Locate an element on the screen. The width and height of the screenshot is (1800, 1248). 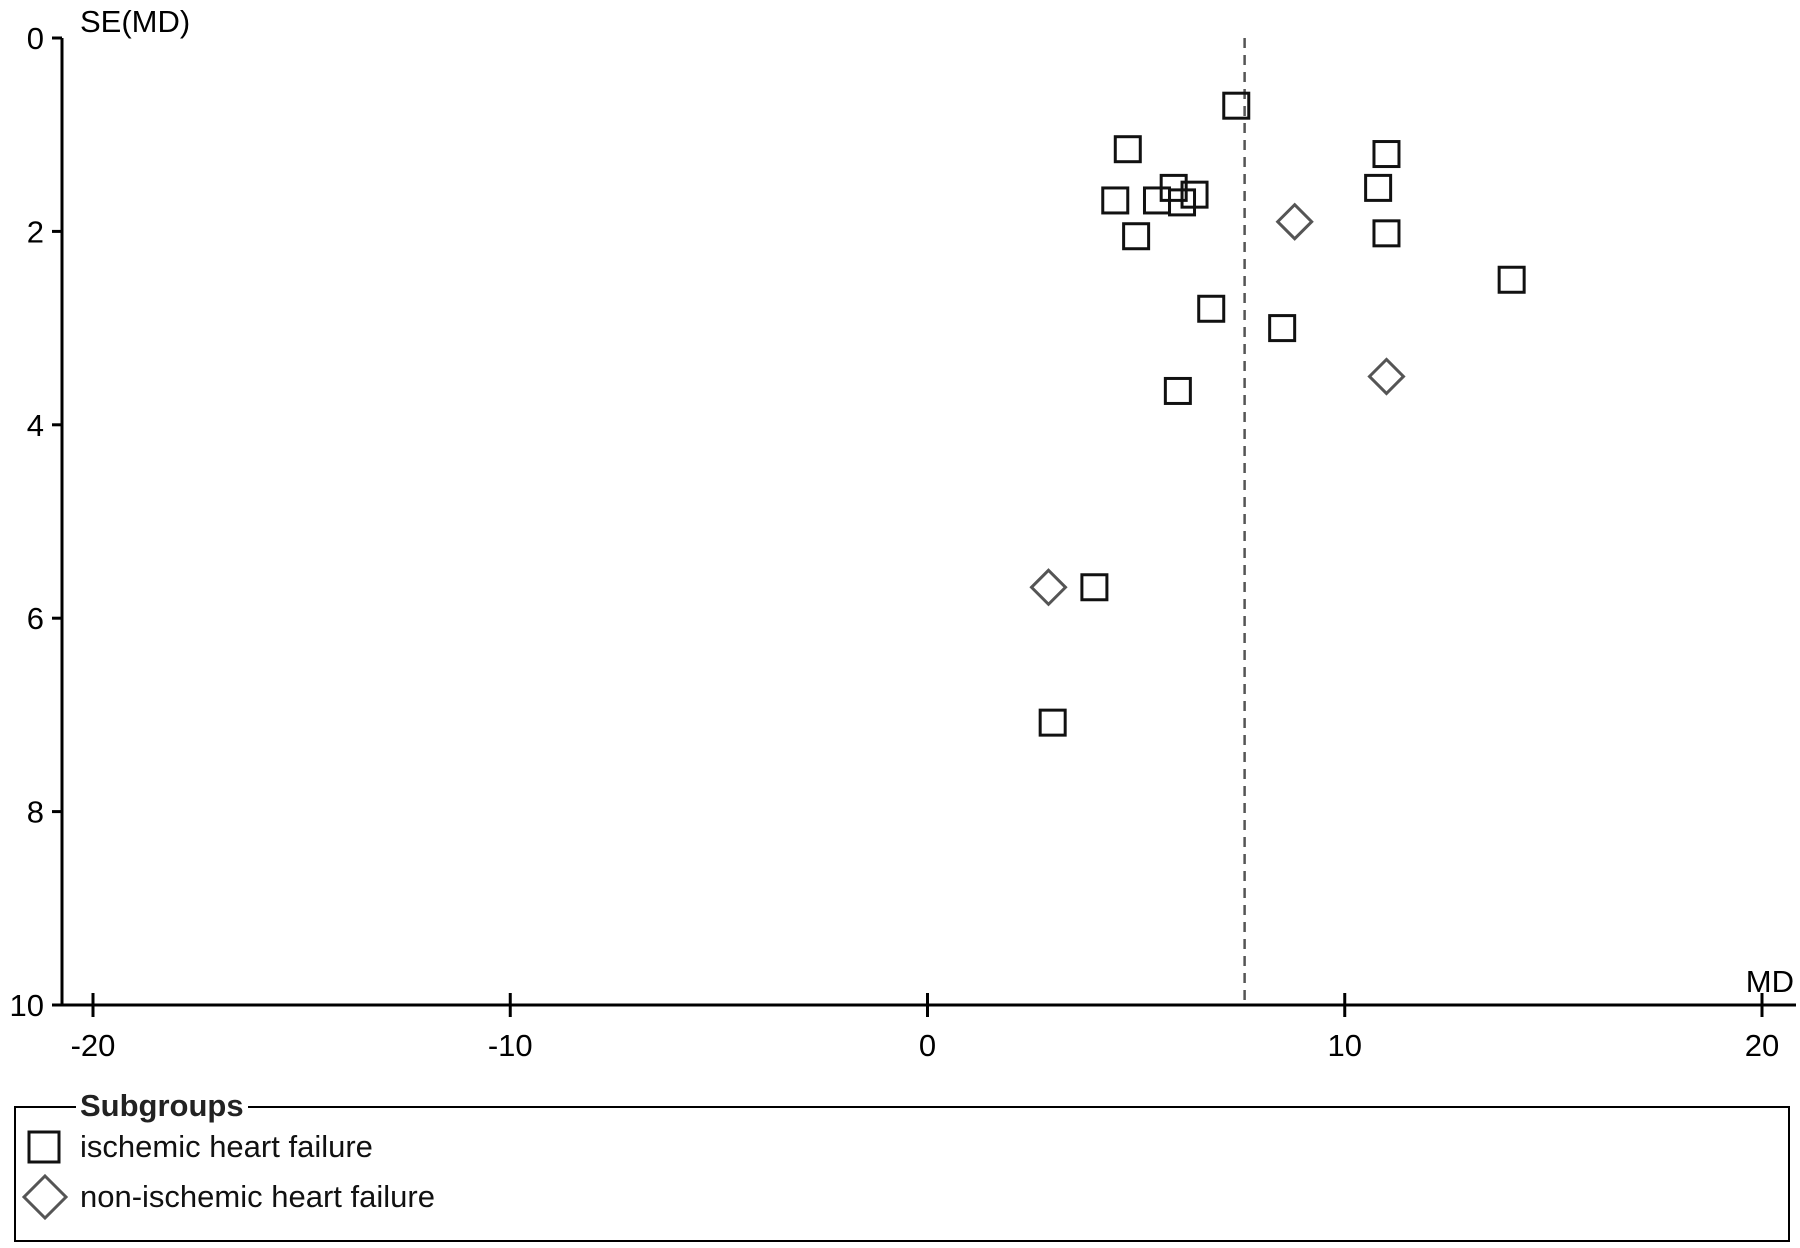
legend-label: ischemic heart failure is located at coordinates (226, 1146).